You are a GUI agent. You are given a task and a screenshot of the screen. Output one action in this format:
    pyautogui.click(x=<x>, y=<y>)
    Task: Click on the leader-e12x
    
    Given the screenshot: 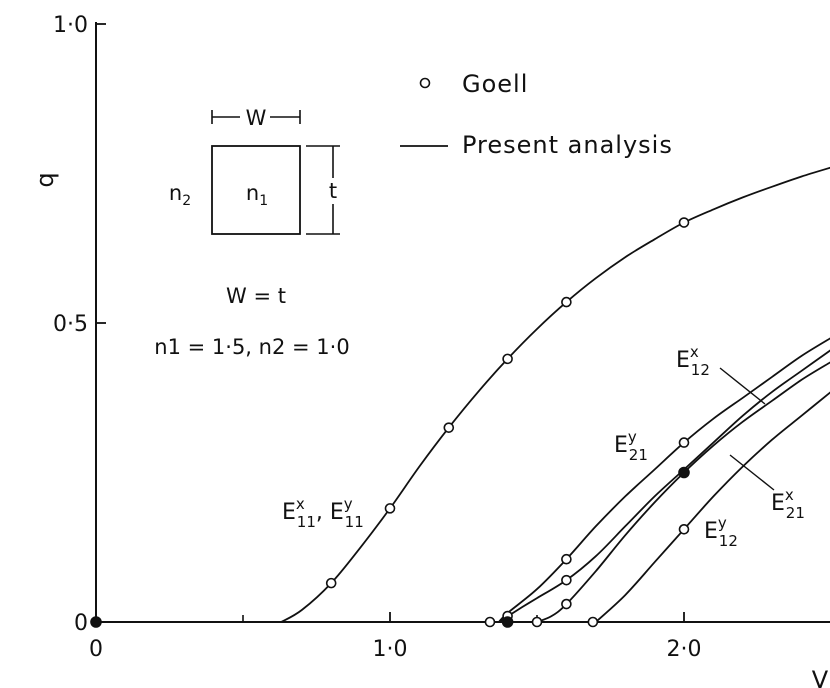 What is the action you would take?
    pyautogui.click(x=742, y=386)
    